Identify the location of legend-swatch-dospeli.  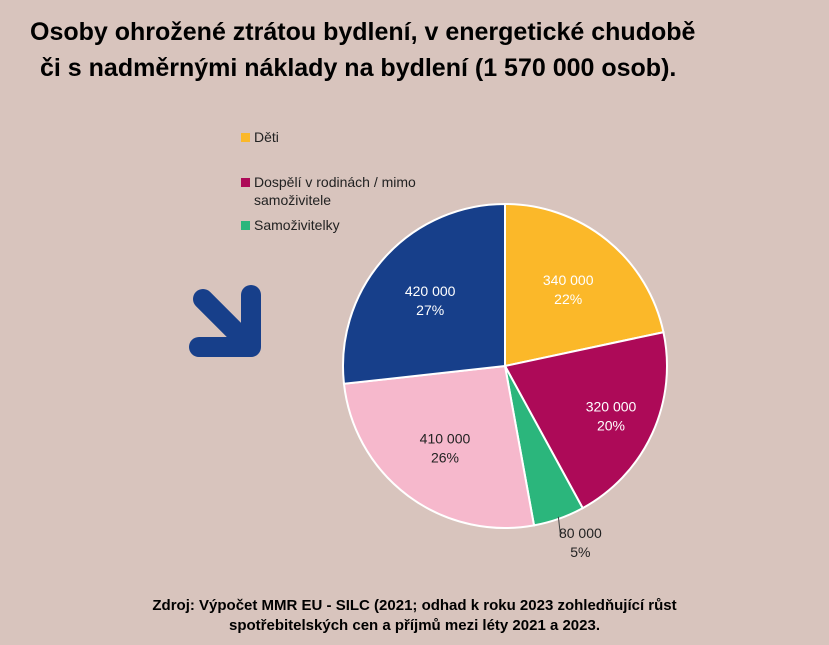
(245, 182).